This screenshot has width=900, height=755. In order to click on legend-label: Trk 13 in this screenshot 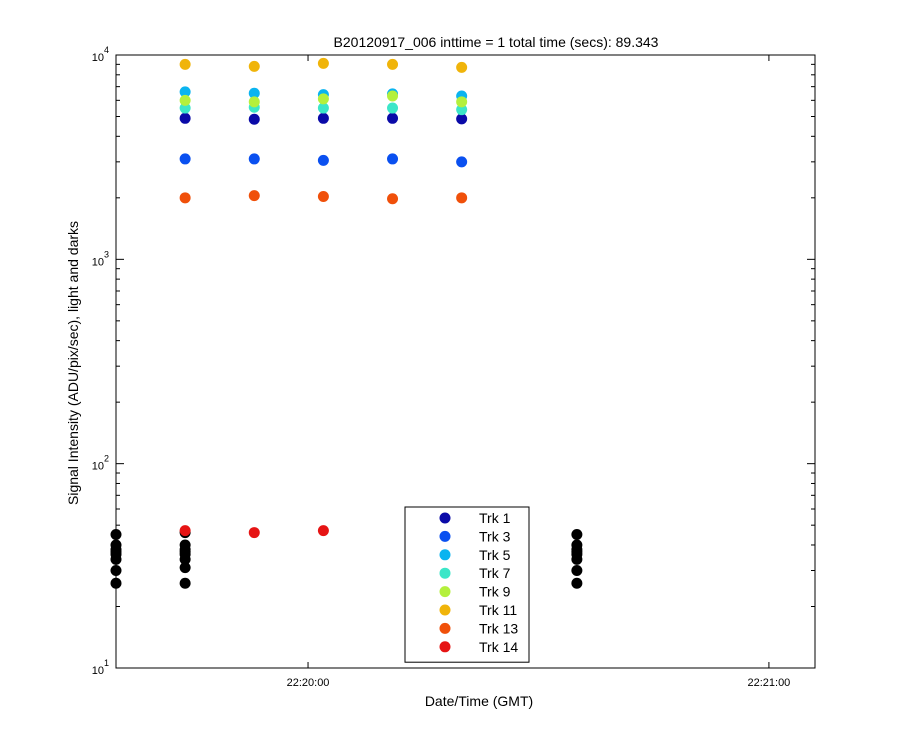, I will do `click(498, 628)`.